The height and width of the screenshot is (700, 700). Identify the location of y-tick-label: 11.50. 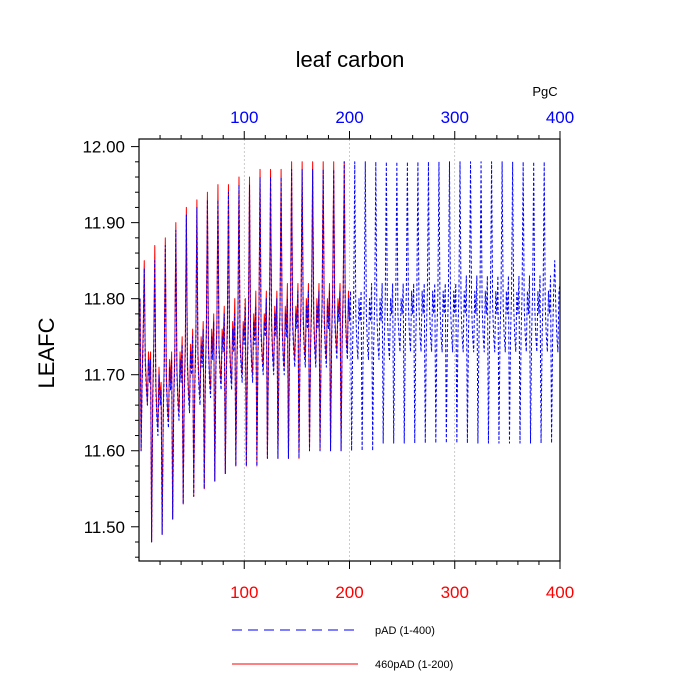
(104, 527).